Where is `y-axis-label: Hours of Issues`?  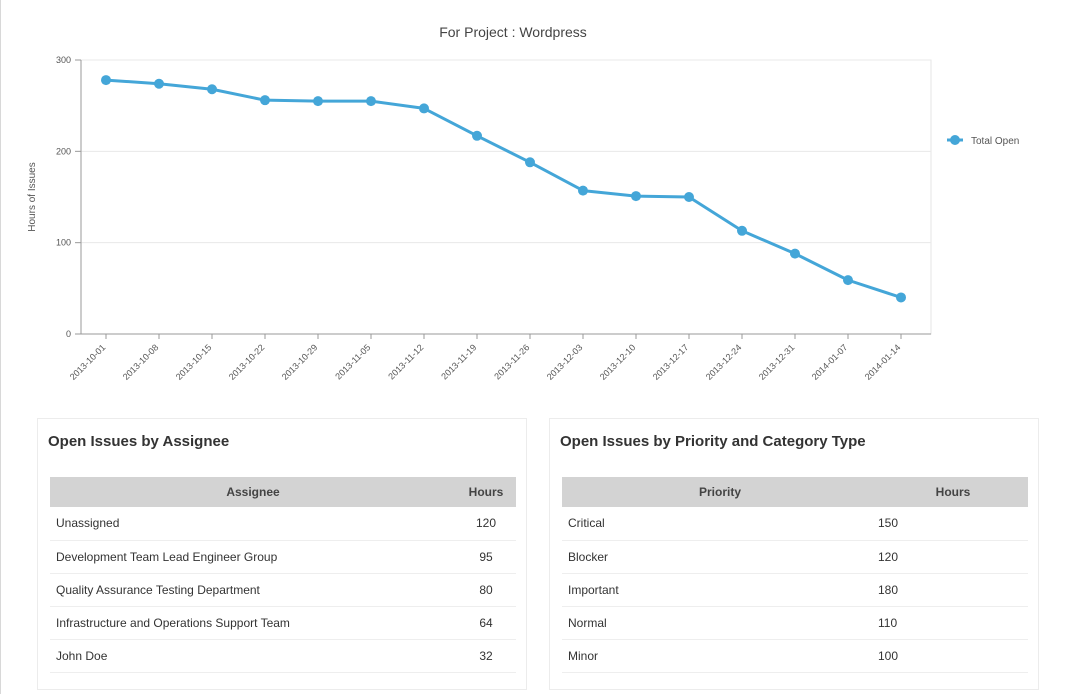 y-axis-label: Hours of Issues is located at coordinates (32, 196).